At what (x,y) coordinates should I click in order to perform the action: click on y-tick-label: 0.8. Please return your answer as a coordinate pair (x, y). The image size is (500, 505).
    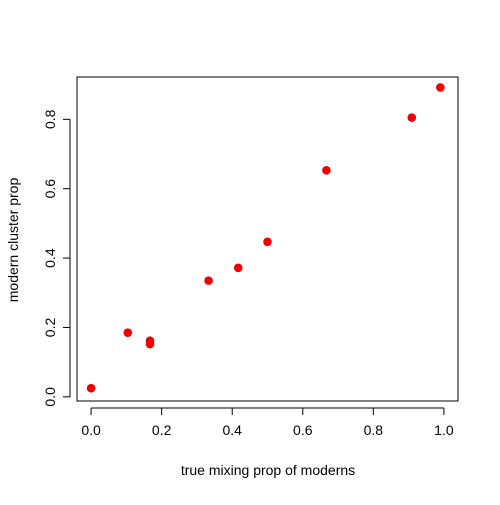
    Looking at the image, I should click on (50, 119).